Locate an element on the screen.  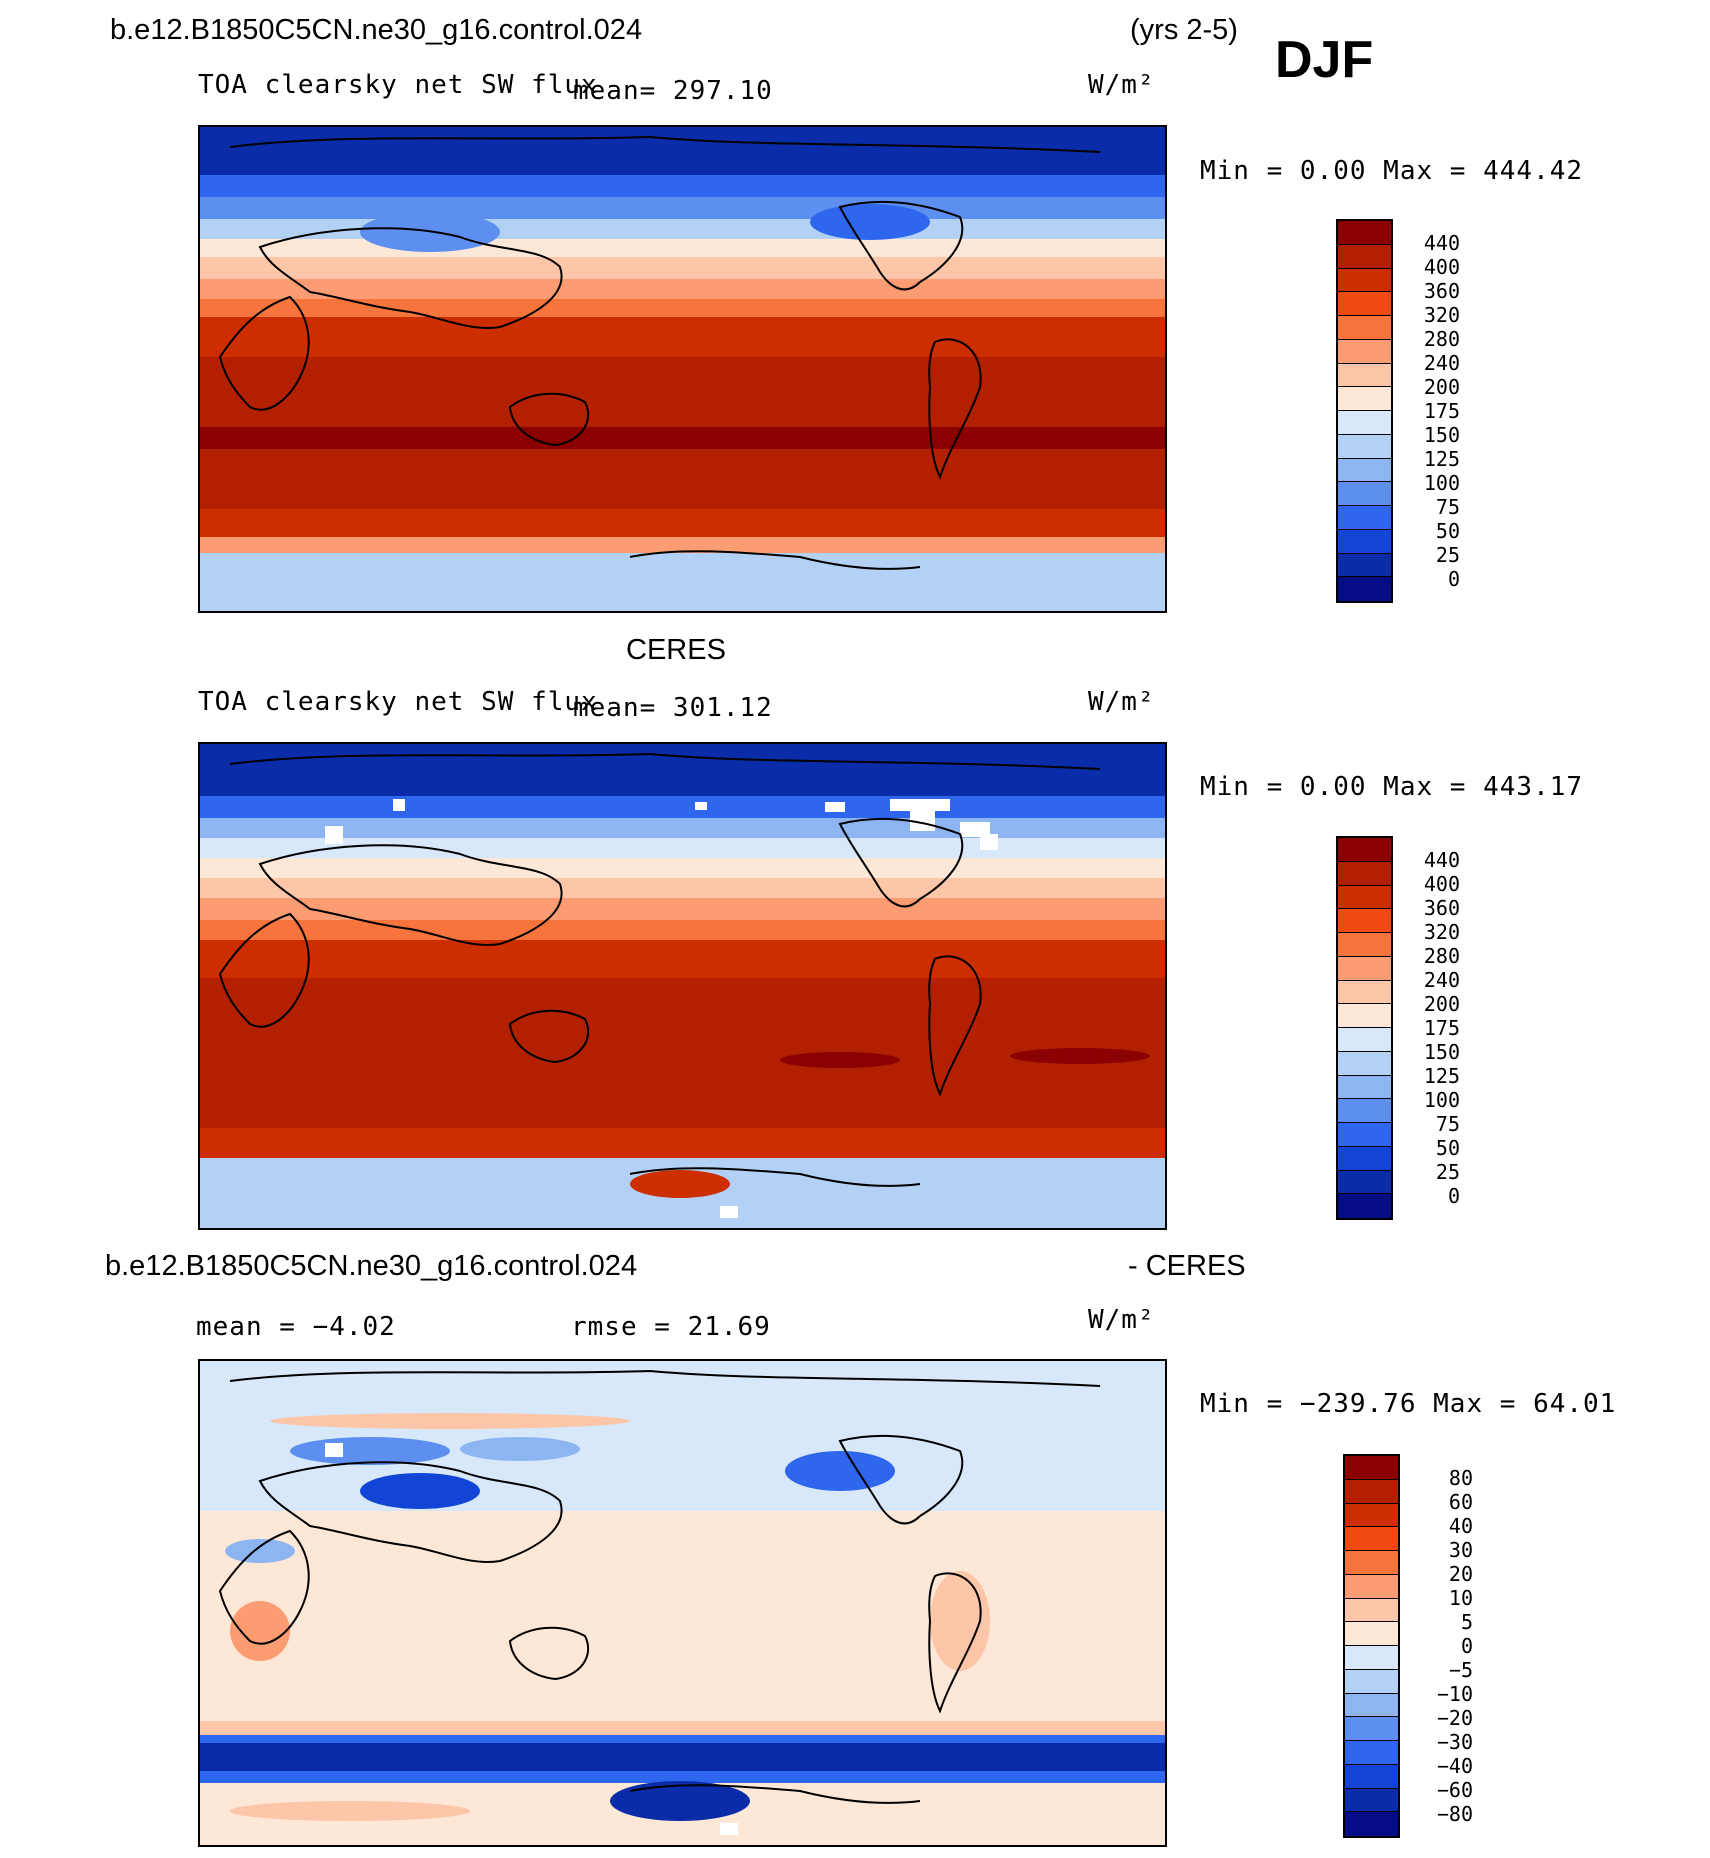
panel1-colorbar-labels: 440 400 360 320 280 240 200 175 150 125 100 75 50 25 0 is located at coordinates (1430, 411).